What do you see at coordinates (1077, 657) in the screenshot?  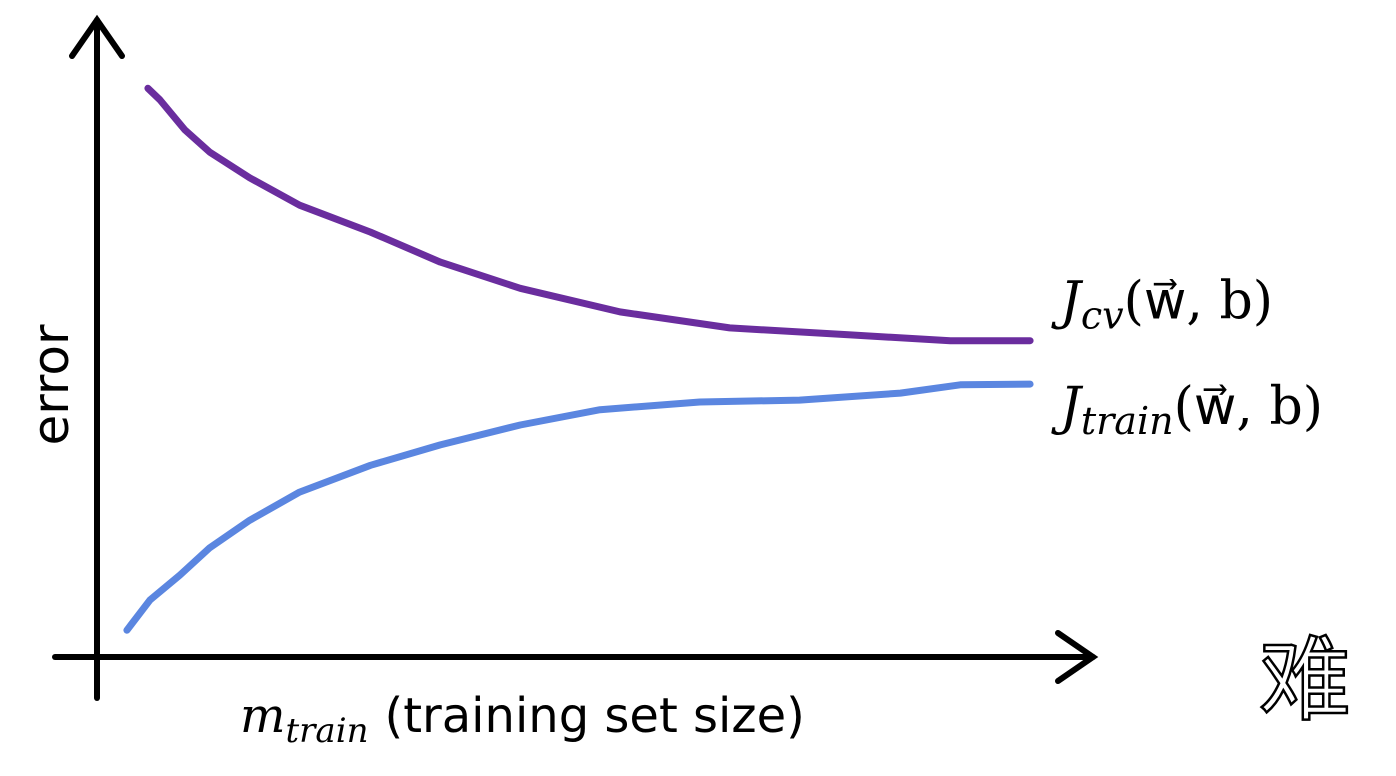 I see `x-axis-arrow` at bounding box center [1077, 657].